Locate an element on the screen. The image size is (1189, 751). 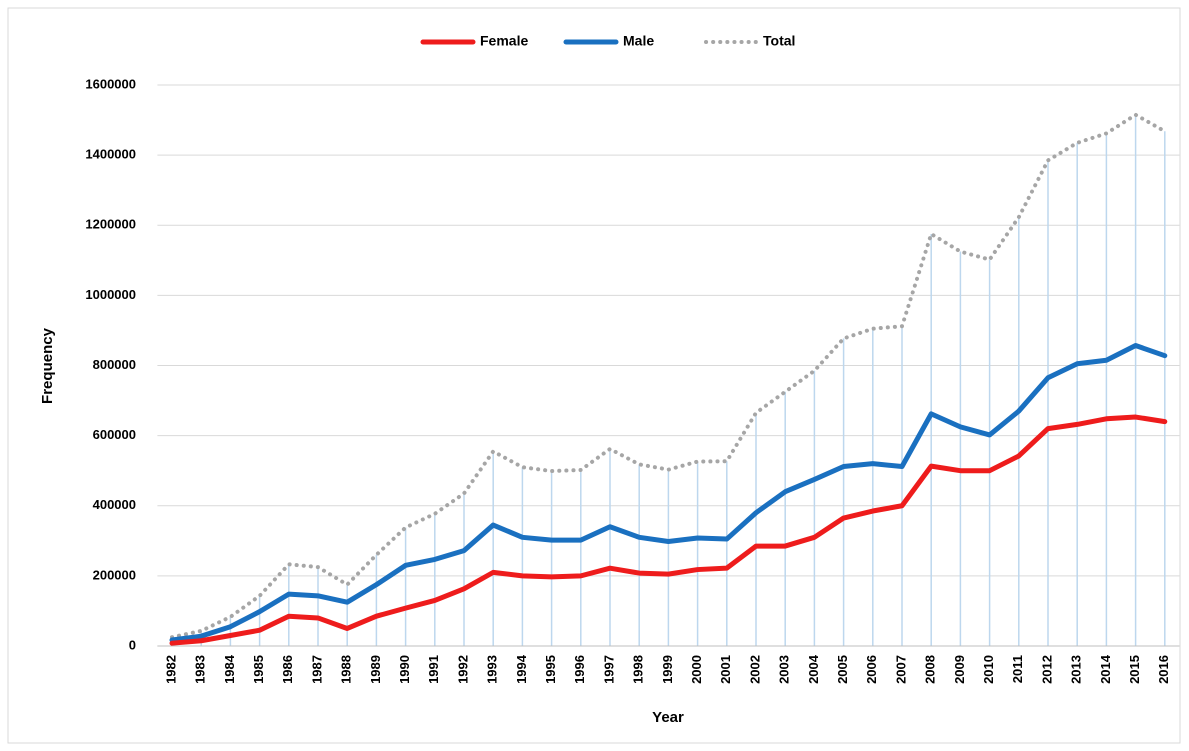
x-tick-label: 2011 is located at coordinates (1017, 669).